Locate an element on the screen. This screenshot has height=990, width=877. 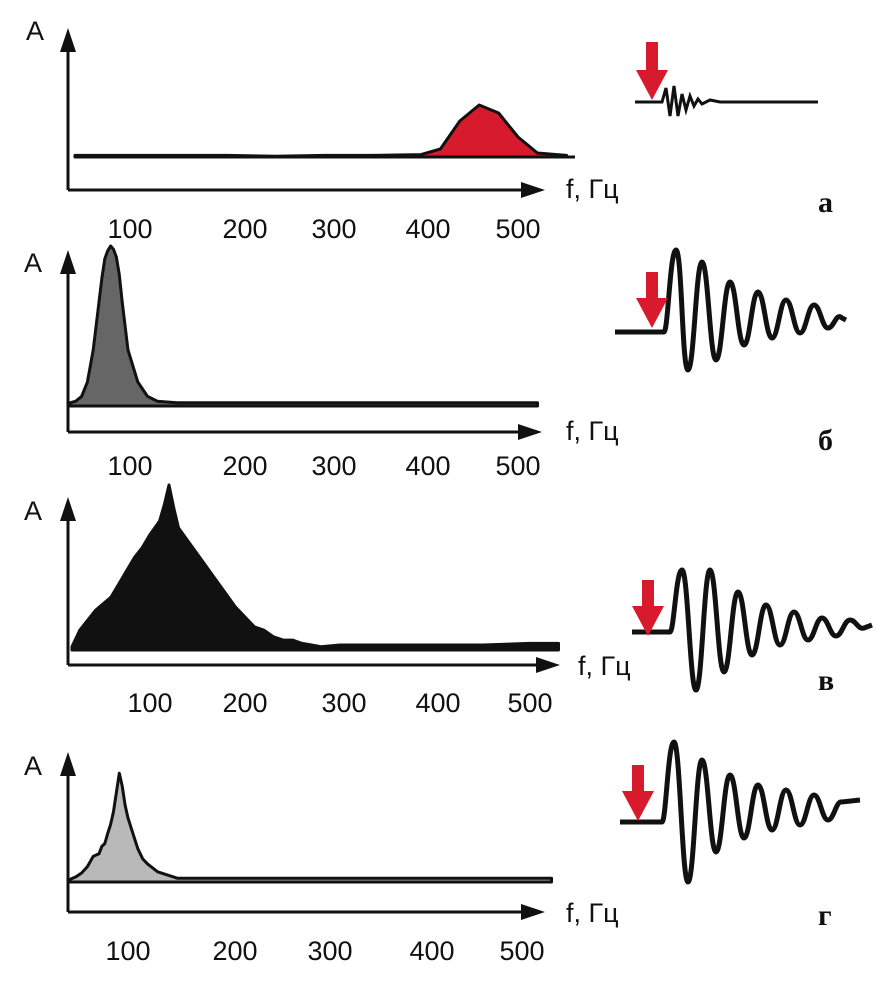
x-tick-d-300: 300 is located at coordinates (329, 951).